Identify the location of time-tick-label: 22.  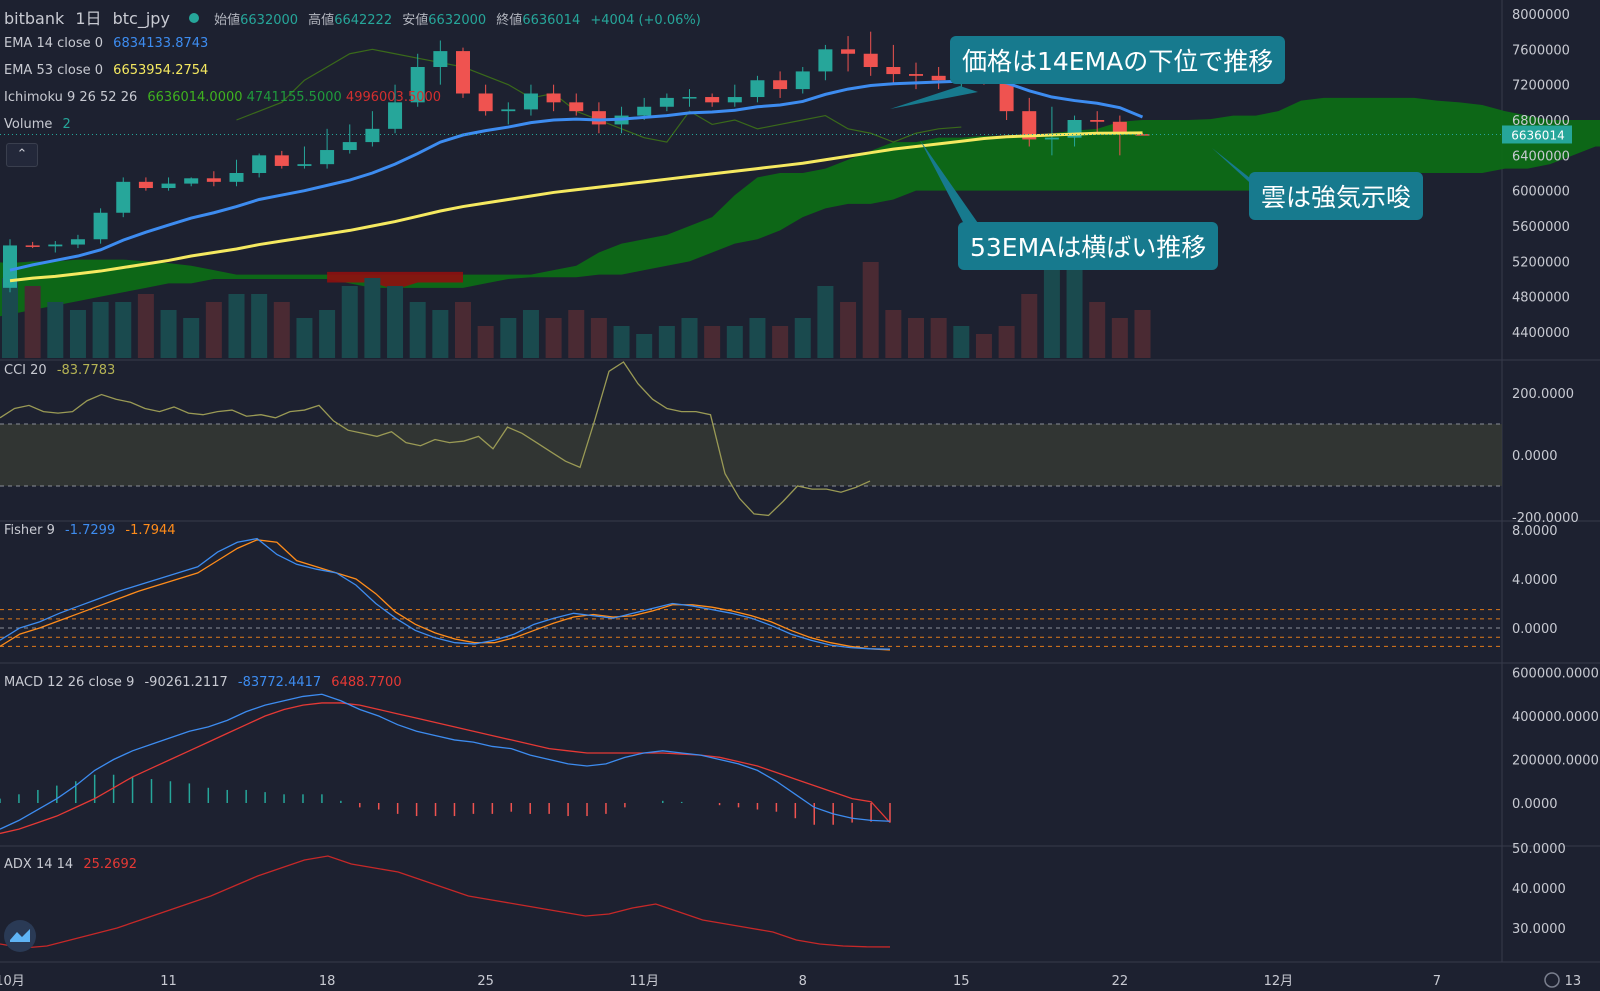
(1120, 981).